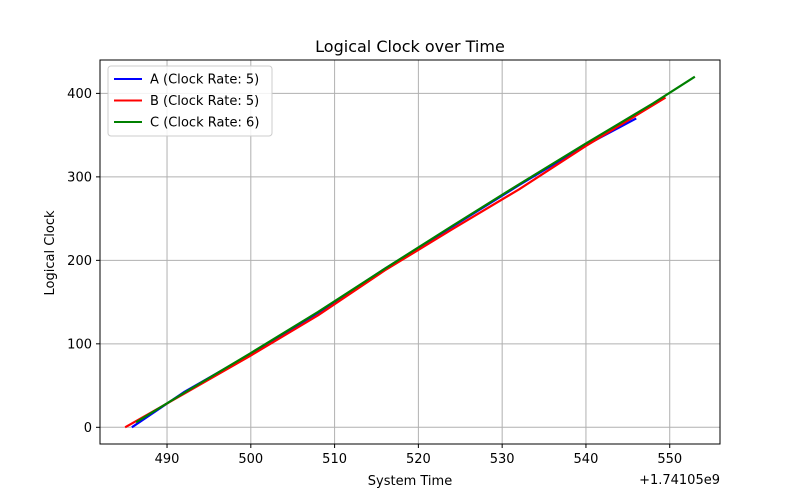  What do you see at coordinates (418, 459) in the screenshot?
I see `x-tick-label: 520` at bounding box center [418, 459].